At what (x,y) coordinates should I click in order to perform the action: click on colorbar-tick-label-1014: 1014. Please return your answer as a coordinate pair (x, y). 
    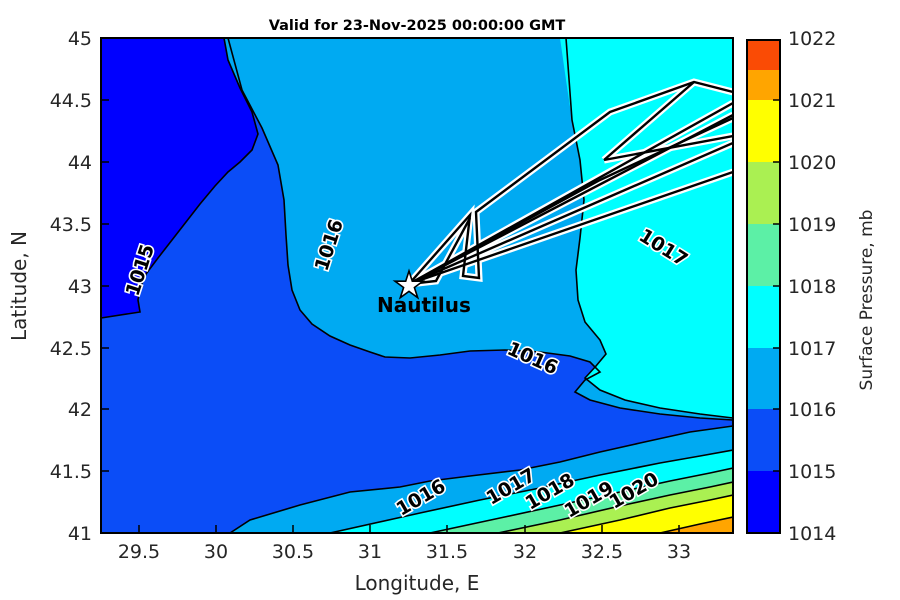
    Looking at the image, I should click on (812, 534).